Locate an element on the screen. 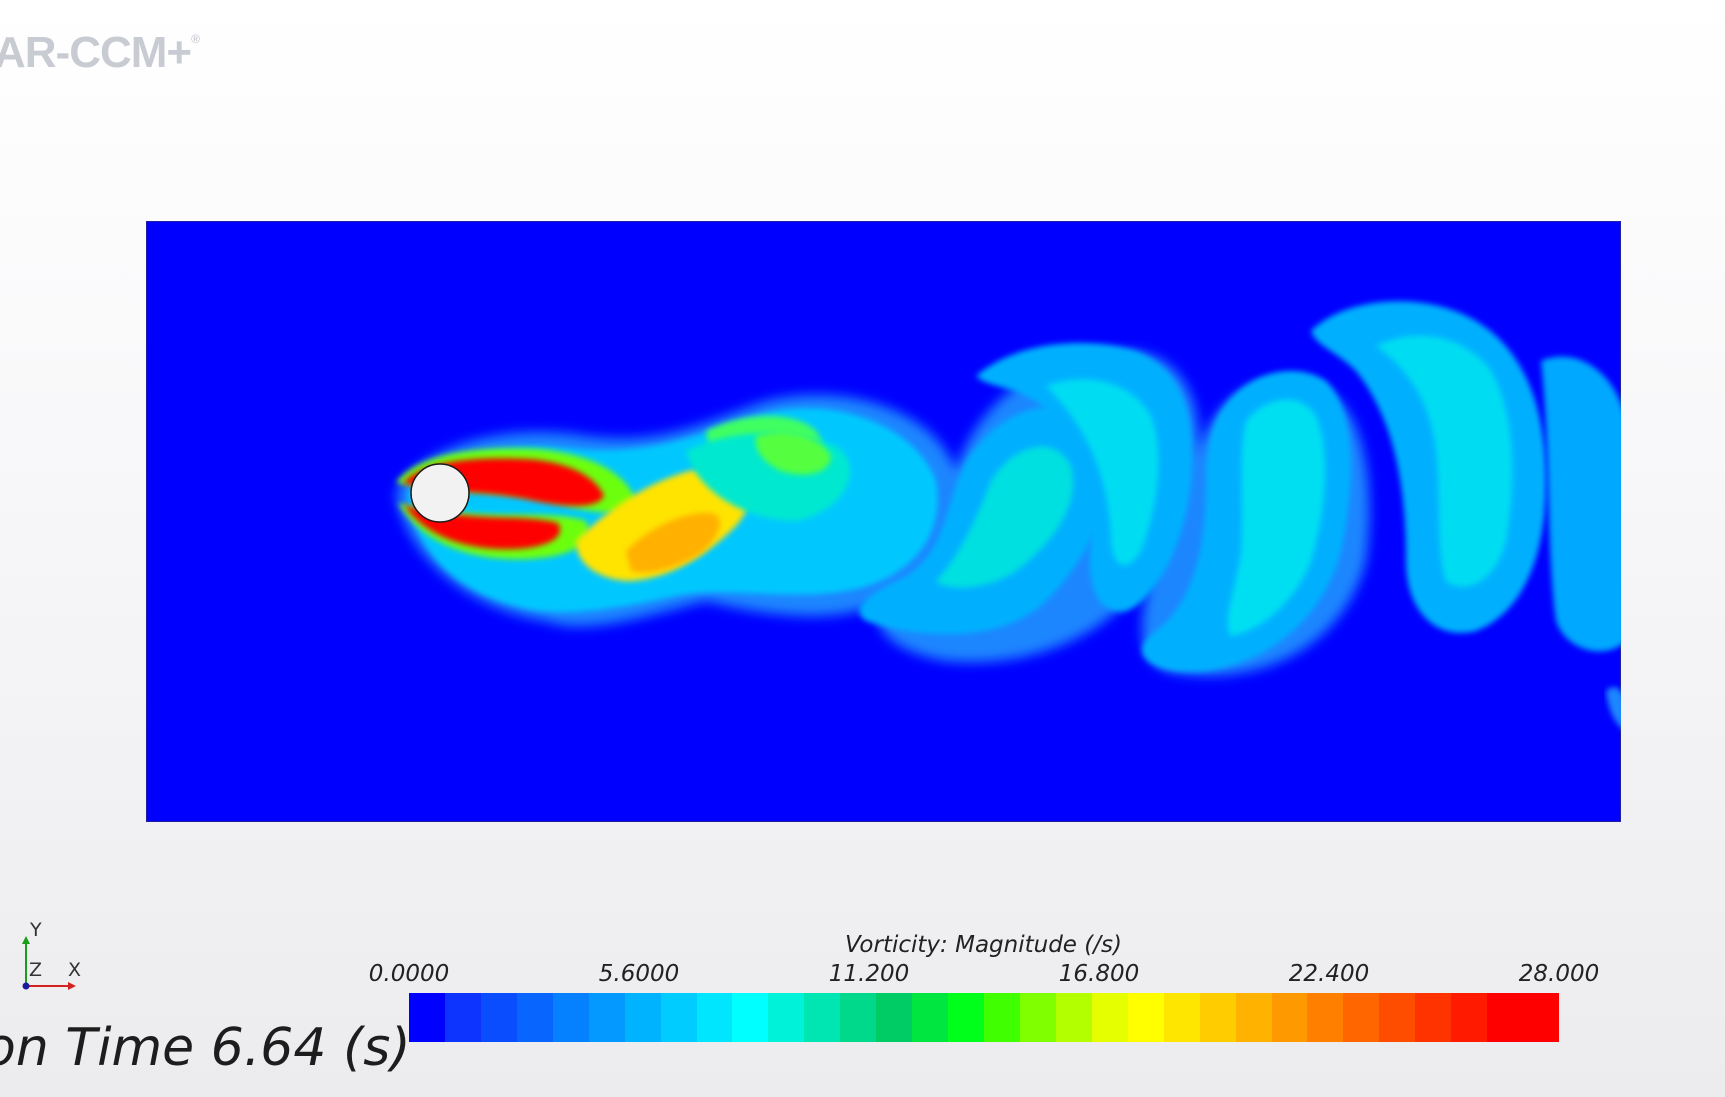  vortex-lower-1-core is located at coordinates (1005, 517).